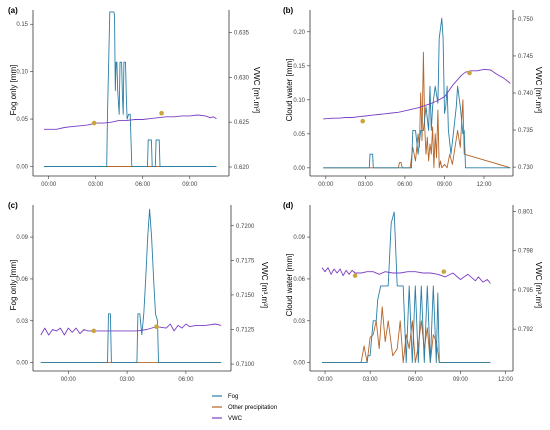 This screenshot has height=430, width=550. What do you see at coordinates (245, 331) in the screenshot?
I see `y2-tick-label: 0.7125` at bounding box center [245, 331].